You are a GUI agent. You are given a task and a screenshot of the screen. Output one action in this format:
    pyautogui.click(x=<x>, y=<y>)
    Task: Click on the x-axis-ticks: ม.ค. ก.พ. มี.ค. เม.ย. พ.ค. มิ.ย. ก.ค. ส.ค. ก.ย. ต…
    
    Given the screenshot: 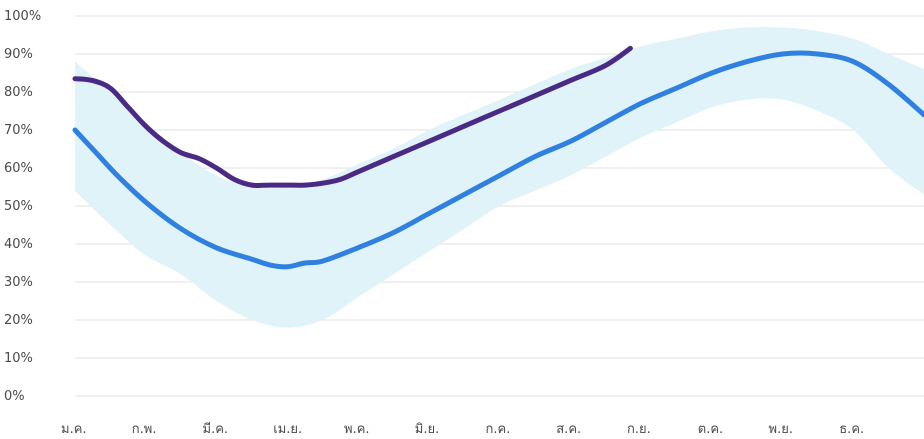 What is the action you would take?
    pyautogui.click(x=462, y=429)
    